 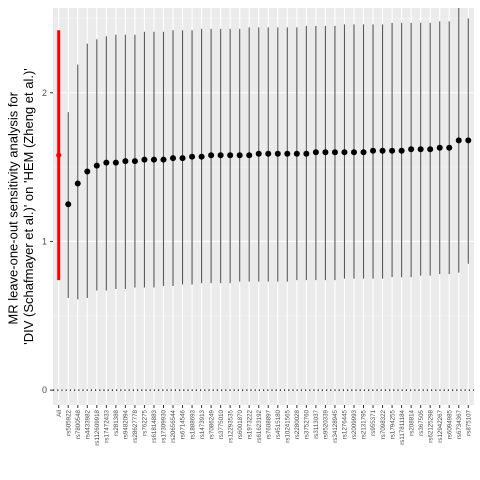 What do you see at coordinates (353, 152) in the screenshot?
I see `point-rs2009993` at bounding box center [353, 152].